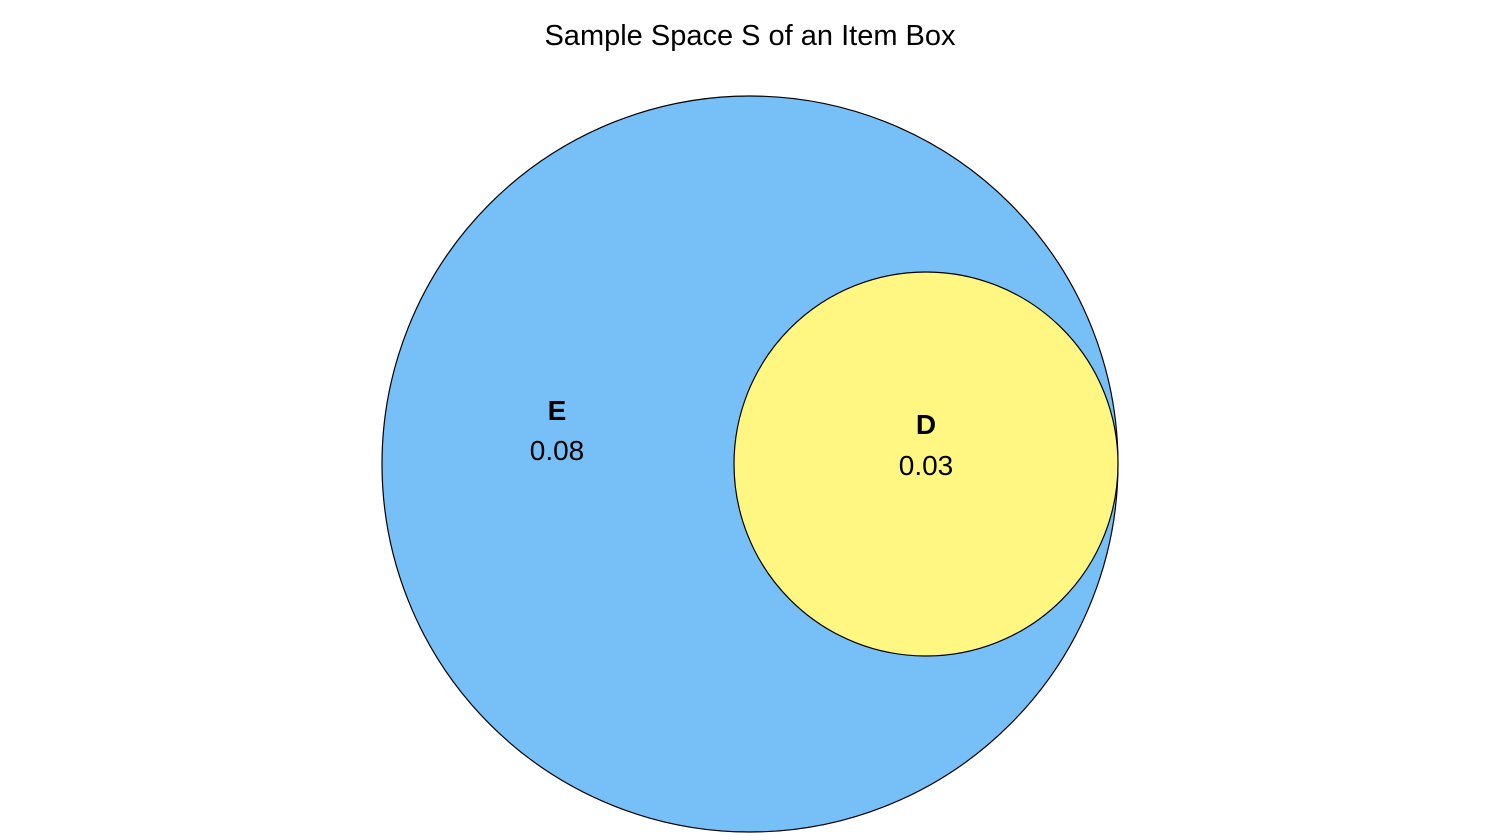  I want to click on set-d-label: D, so click(926, 424).